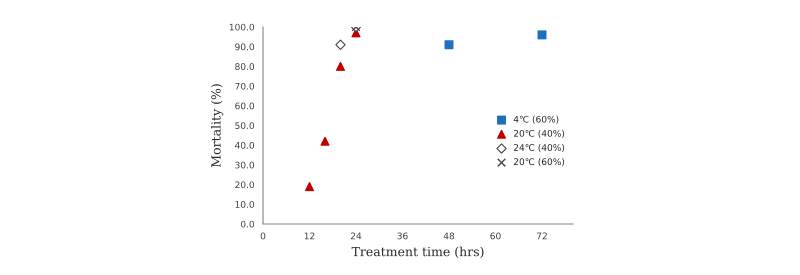 The height and width of the screenshot is (275, 800). What do you see at coordinates (541, 236) in the screenshot?
I see `x-tick-label: 72` at bounding box center [541, 236].